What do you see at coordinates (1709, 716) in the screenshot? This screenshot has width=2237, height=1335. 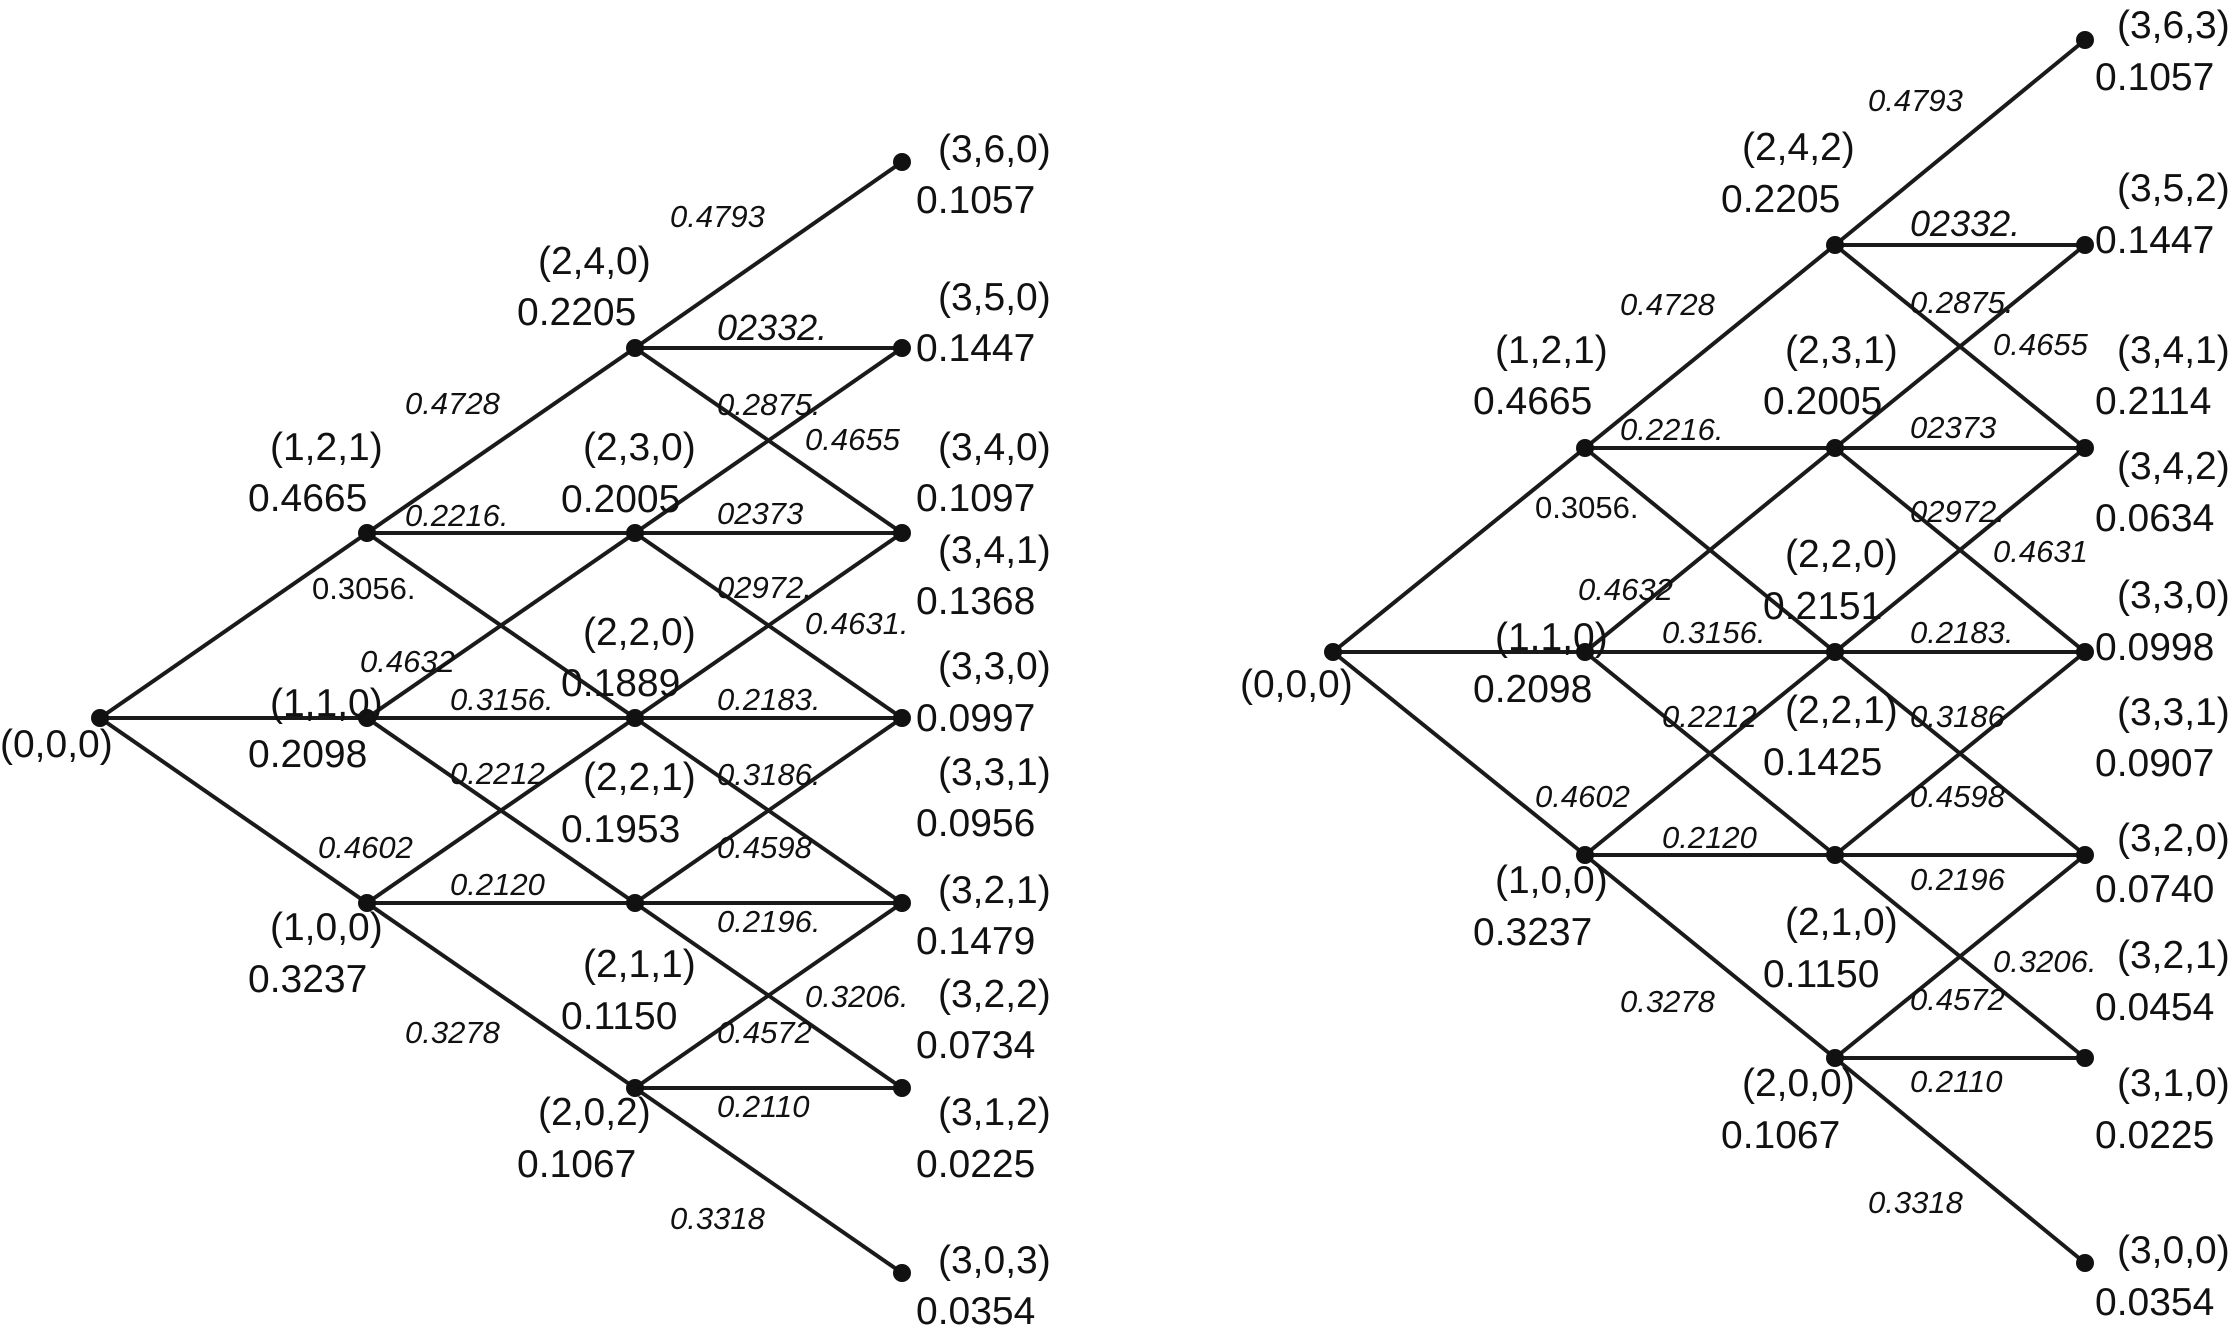 I see `edge-probability-label: 0.2212` at bounding box center [1709, 716].